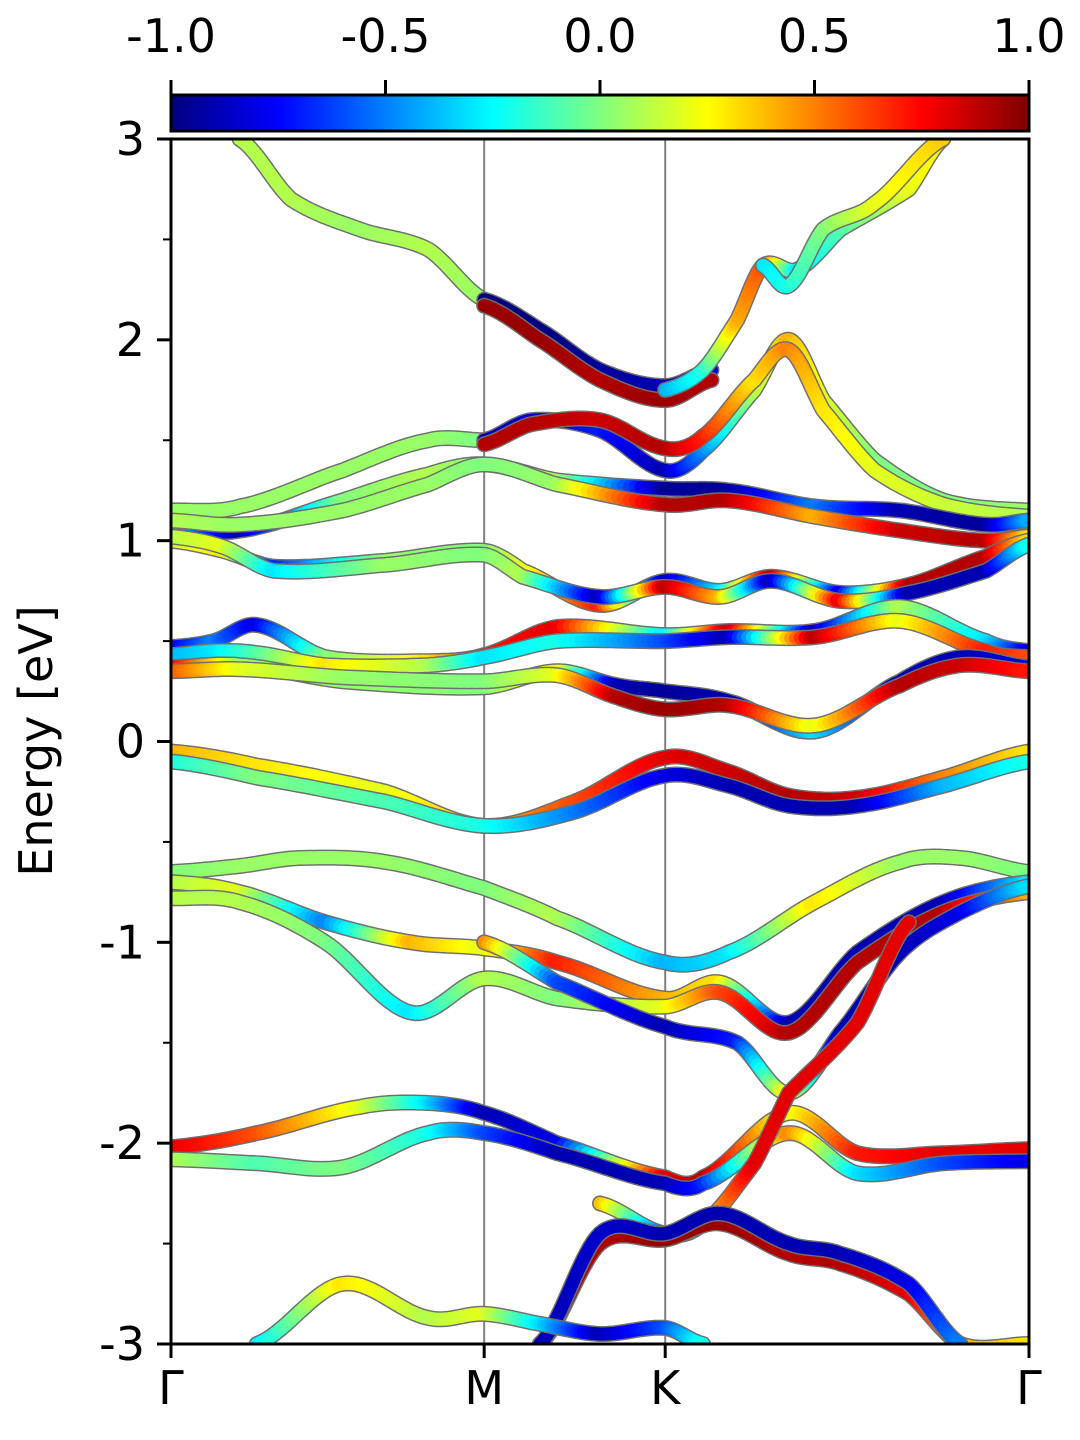 The image size is (1080, 1440). Describe the element at coordinates (36, 740) in the screenshot. I see `y-axis-title: Energy [eV]` at that location.